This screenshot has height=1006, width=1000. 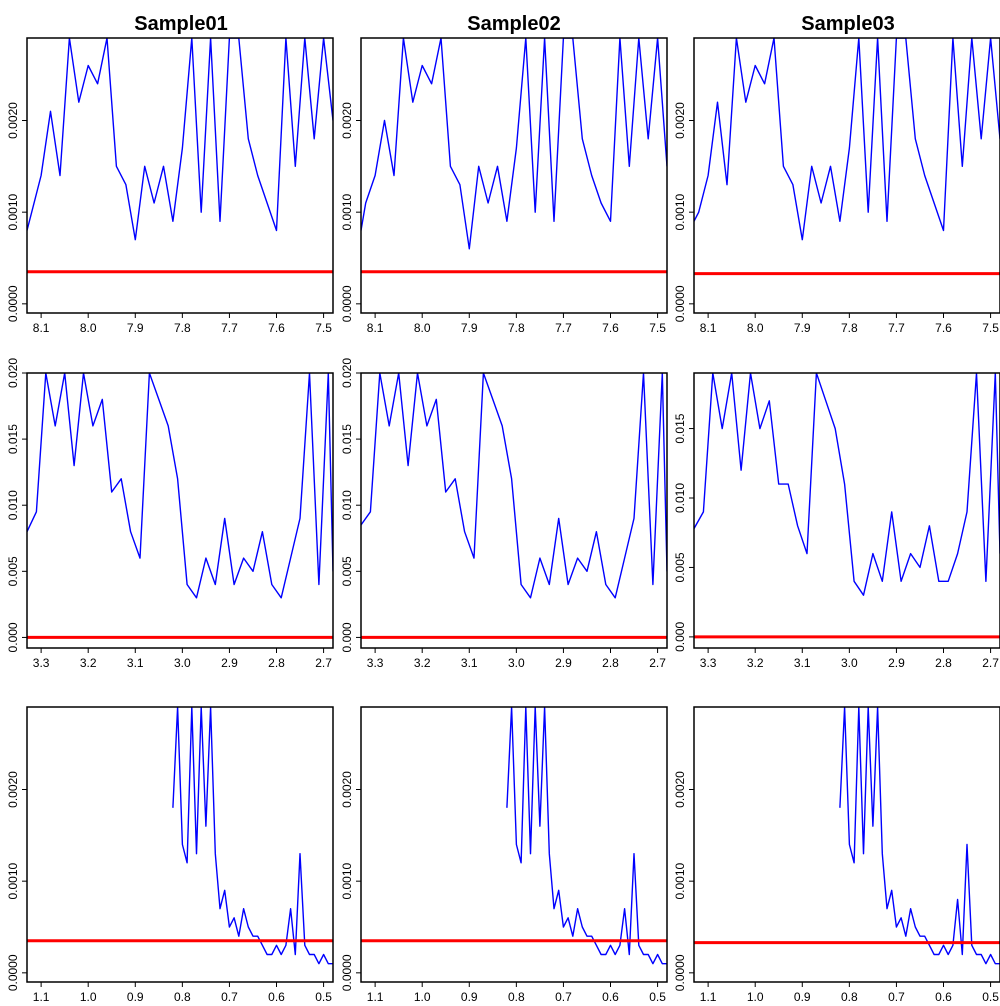 What do you see at coordinates (180, 24) in the screenshot?
I see `column-title-sample01: Sample01` at bounding box center [180, 24].